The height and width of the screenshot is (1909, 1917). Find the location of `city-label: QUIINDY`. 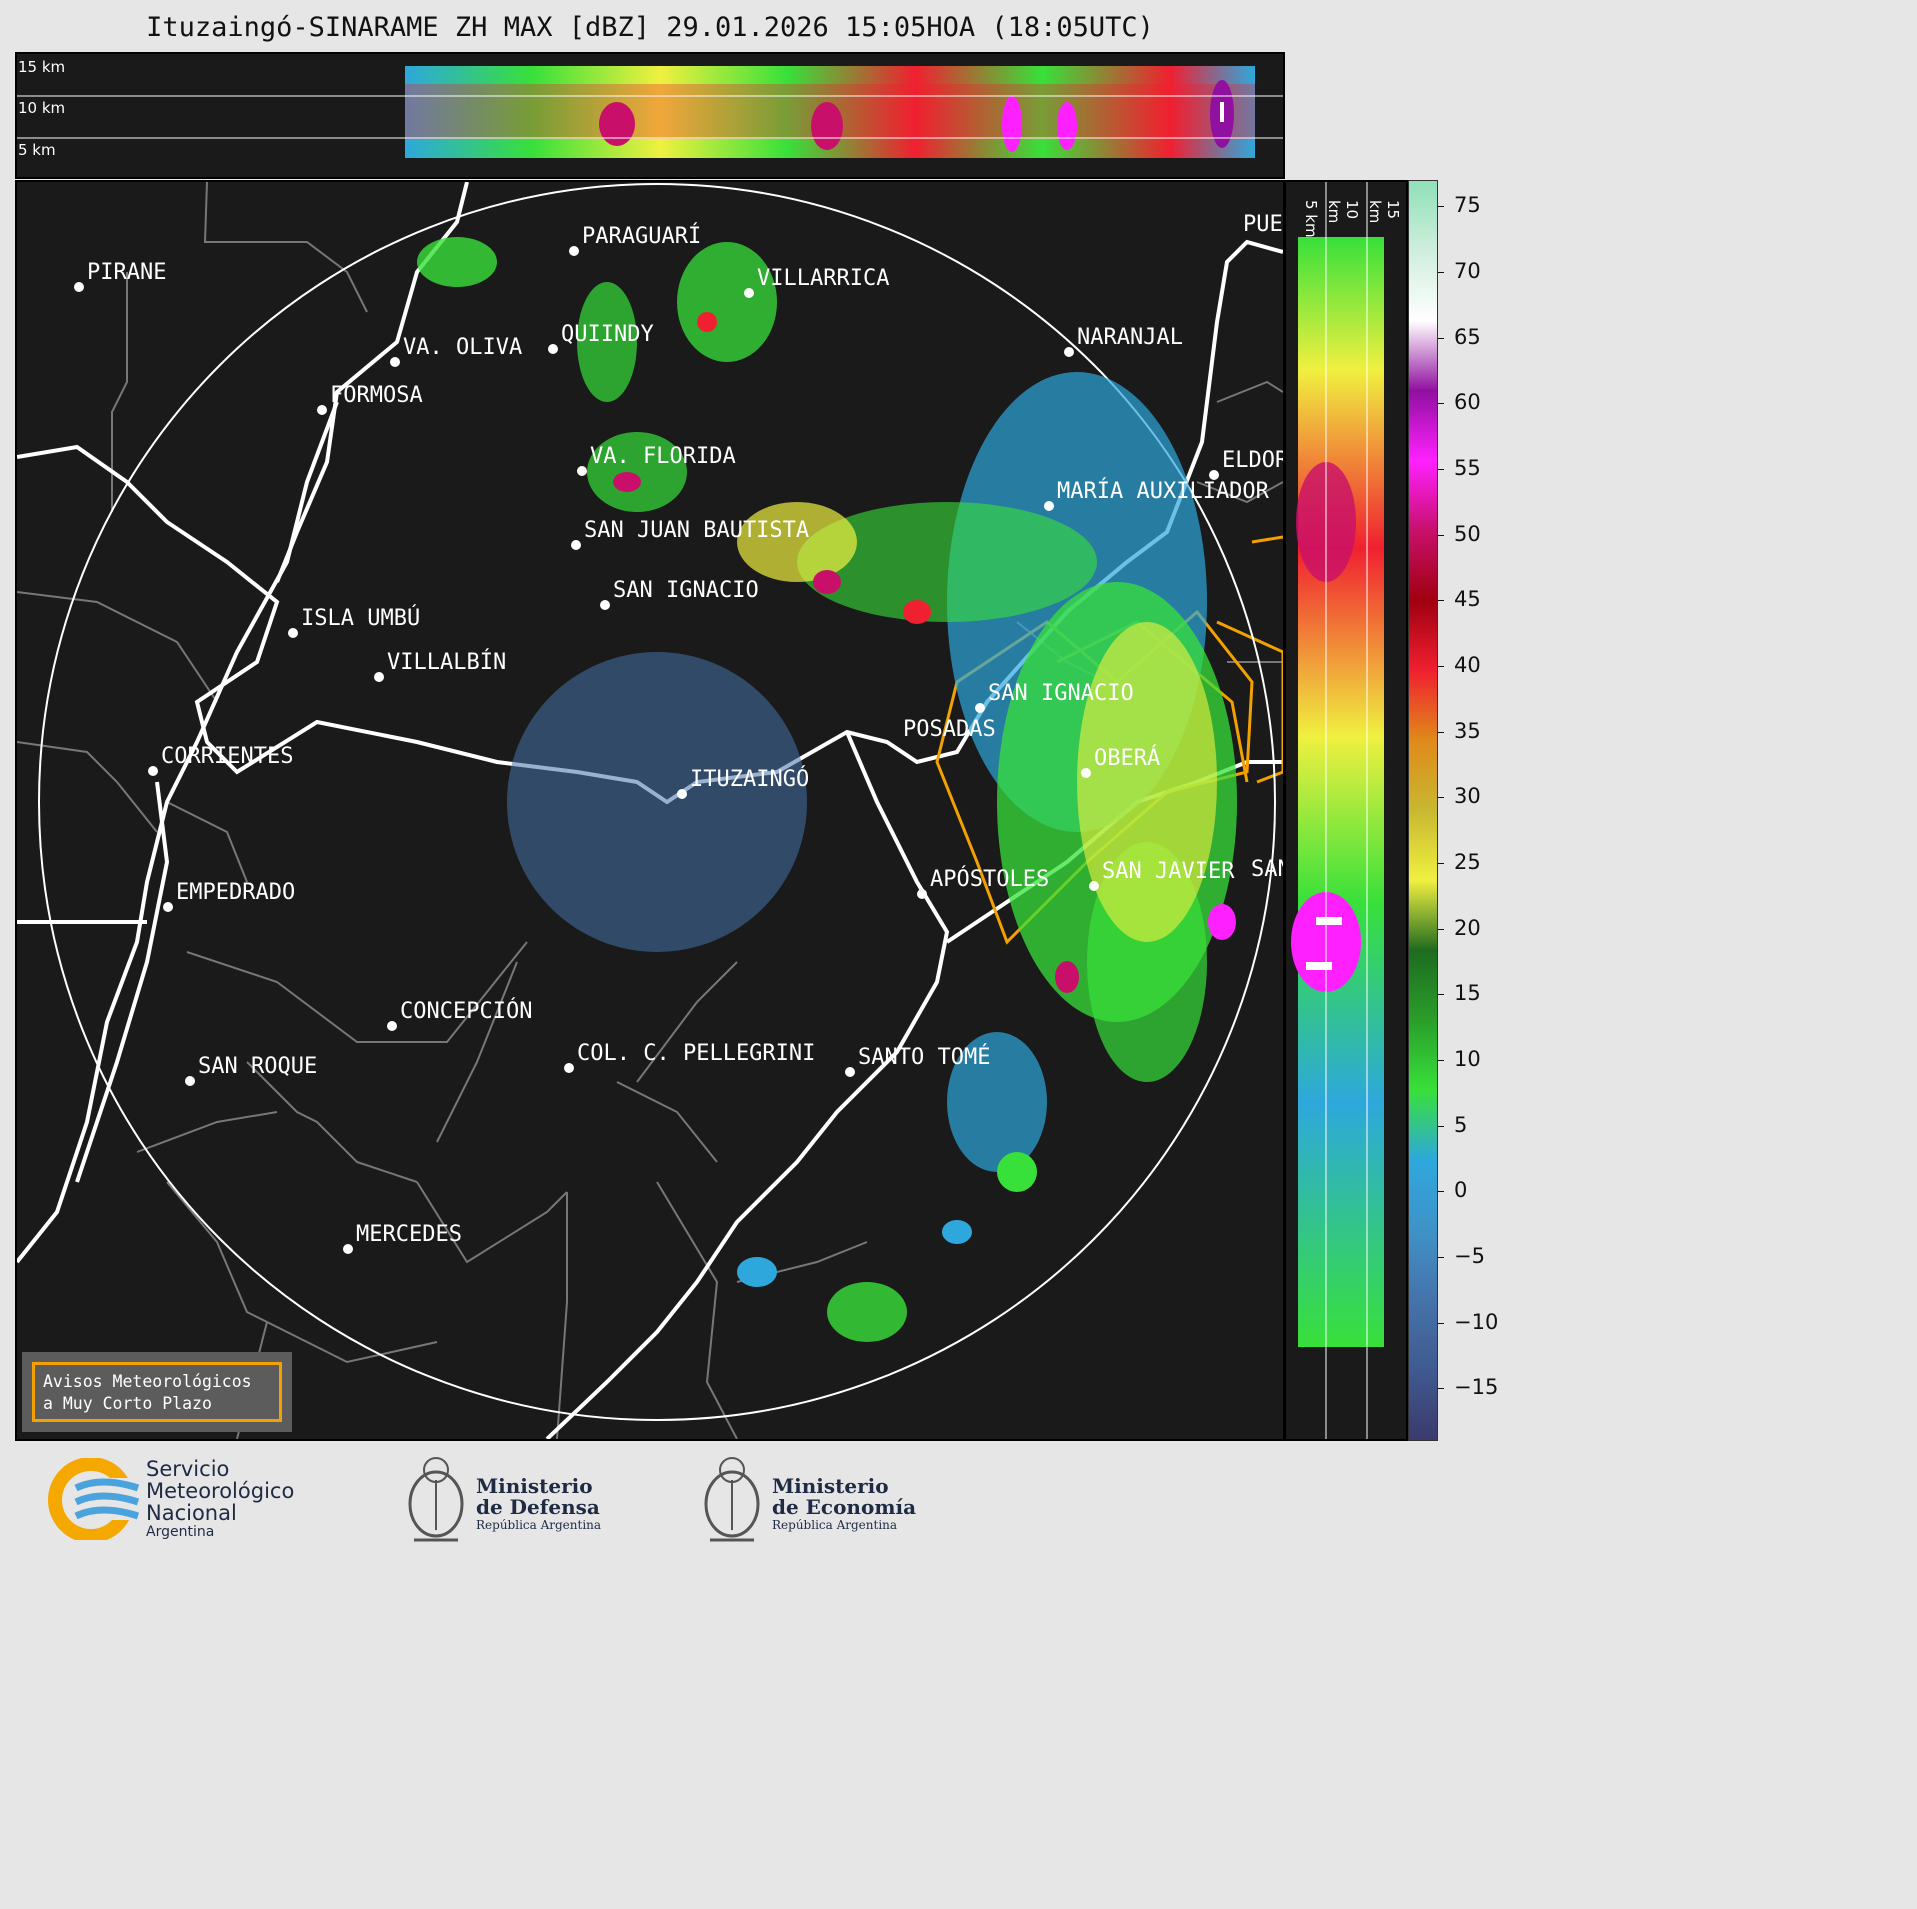

city-label: QUIINDY is located at coordinates (607, 334).